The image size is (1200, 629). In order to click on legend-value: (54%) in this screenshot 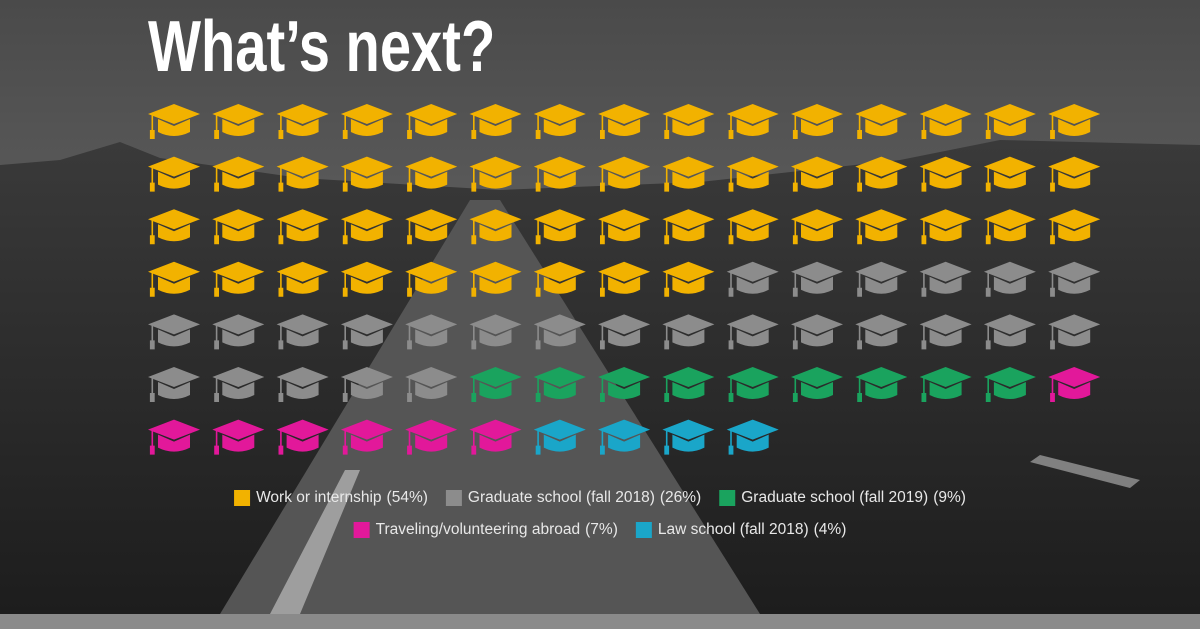, I will do `click(407, 497)`.